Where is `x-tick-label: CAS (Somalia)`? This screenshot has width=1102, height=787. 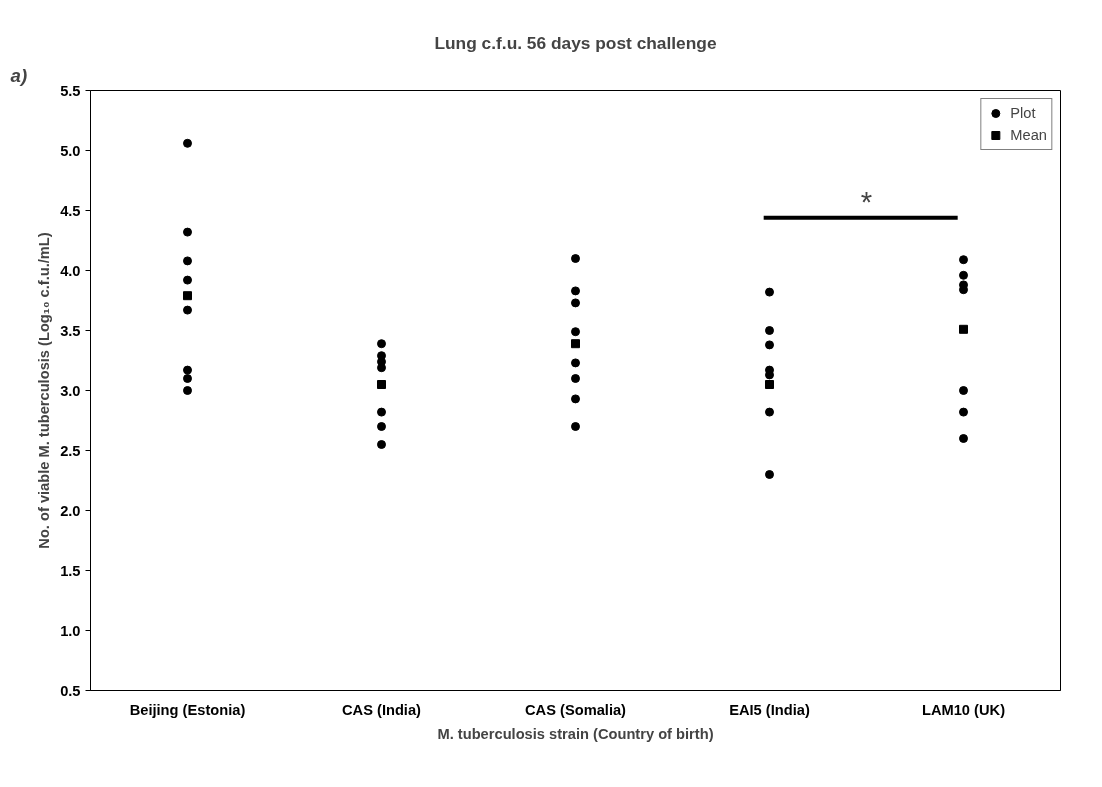
x-tick-label: CAS (Somalia) is located at coordinates (576, 709).